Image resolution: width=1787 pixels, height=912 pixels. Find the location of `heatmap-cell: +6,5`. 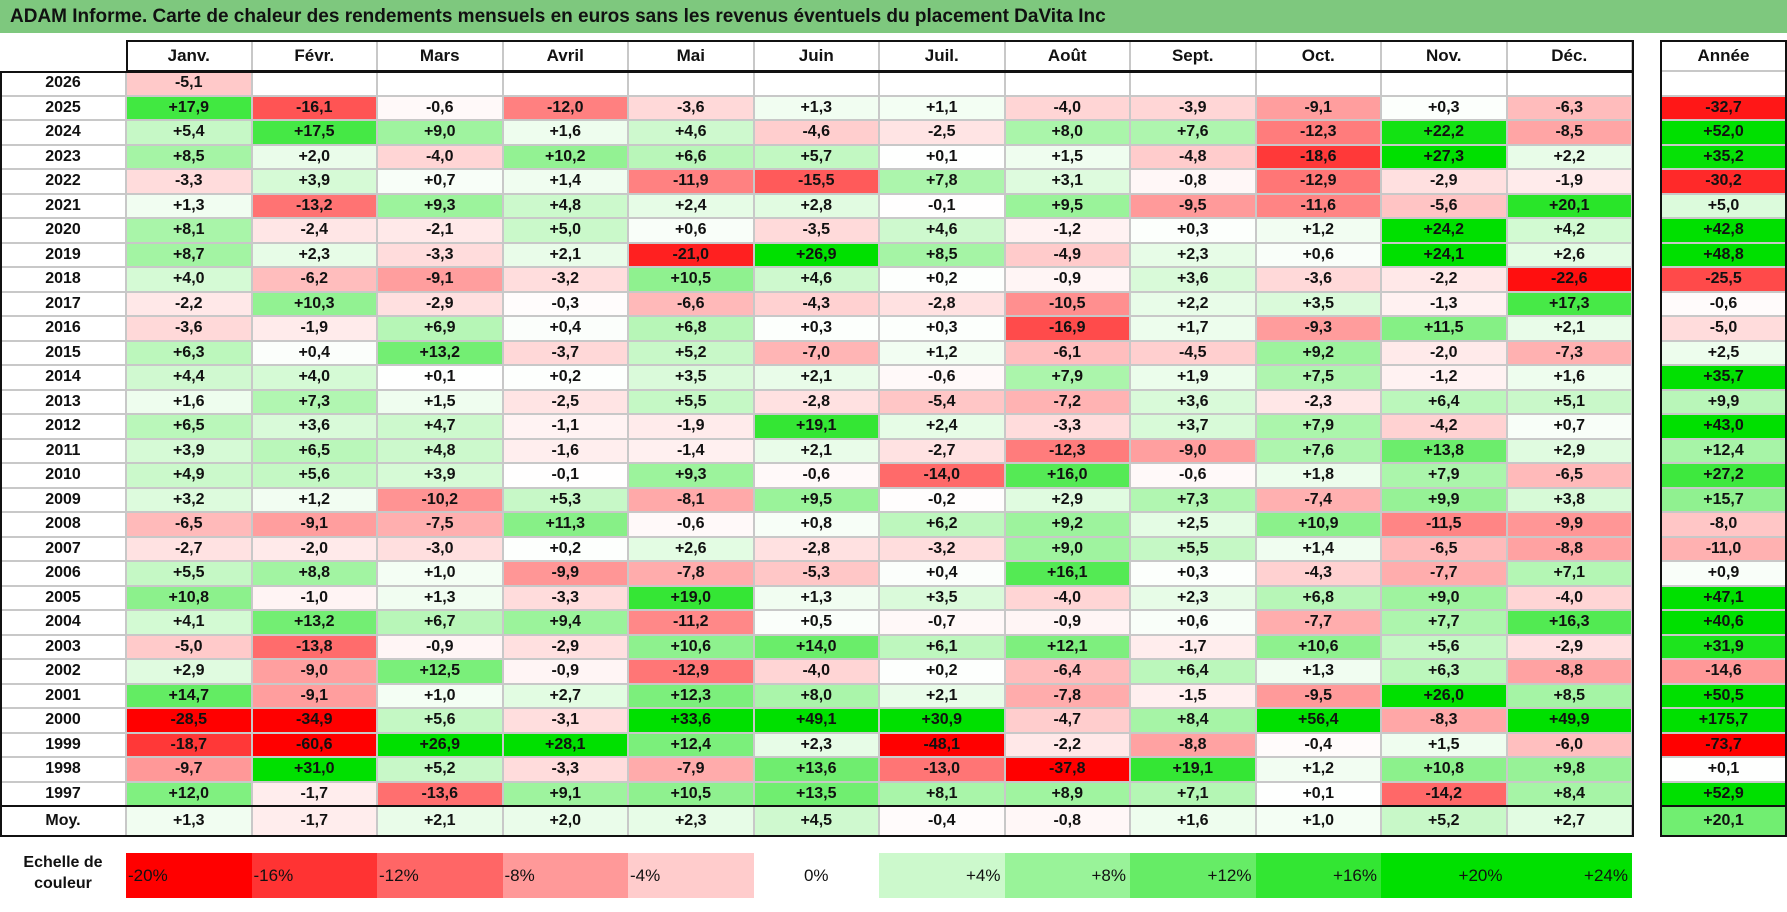

heatmap-cell: +6,5 is located at coordinates (189, 426).